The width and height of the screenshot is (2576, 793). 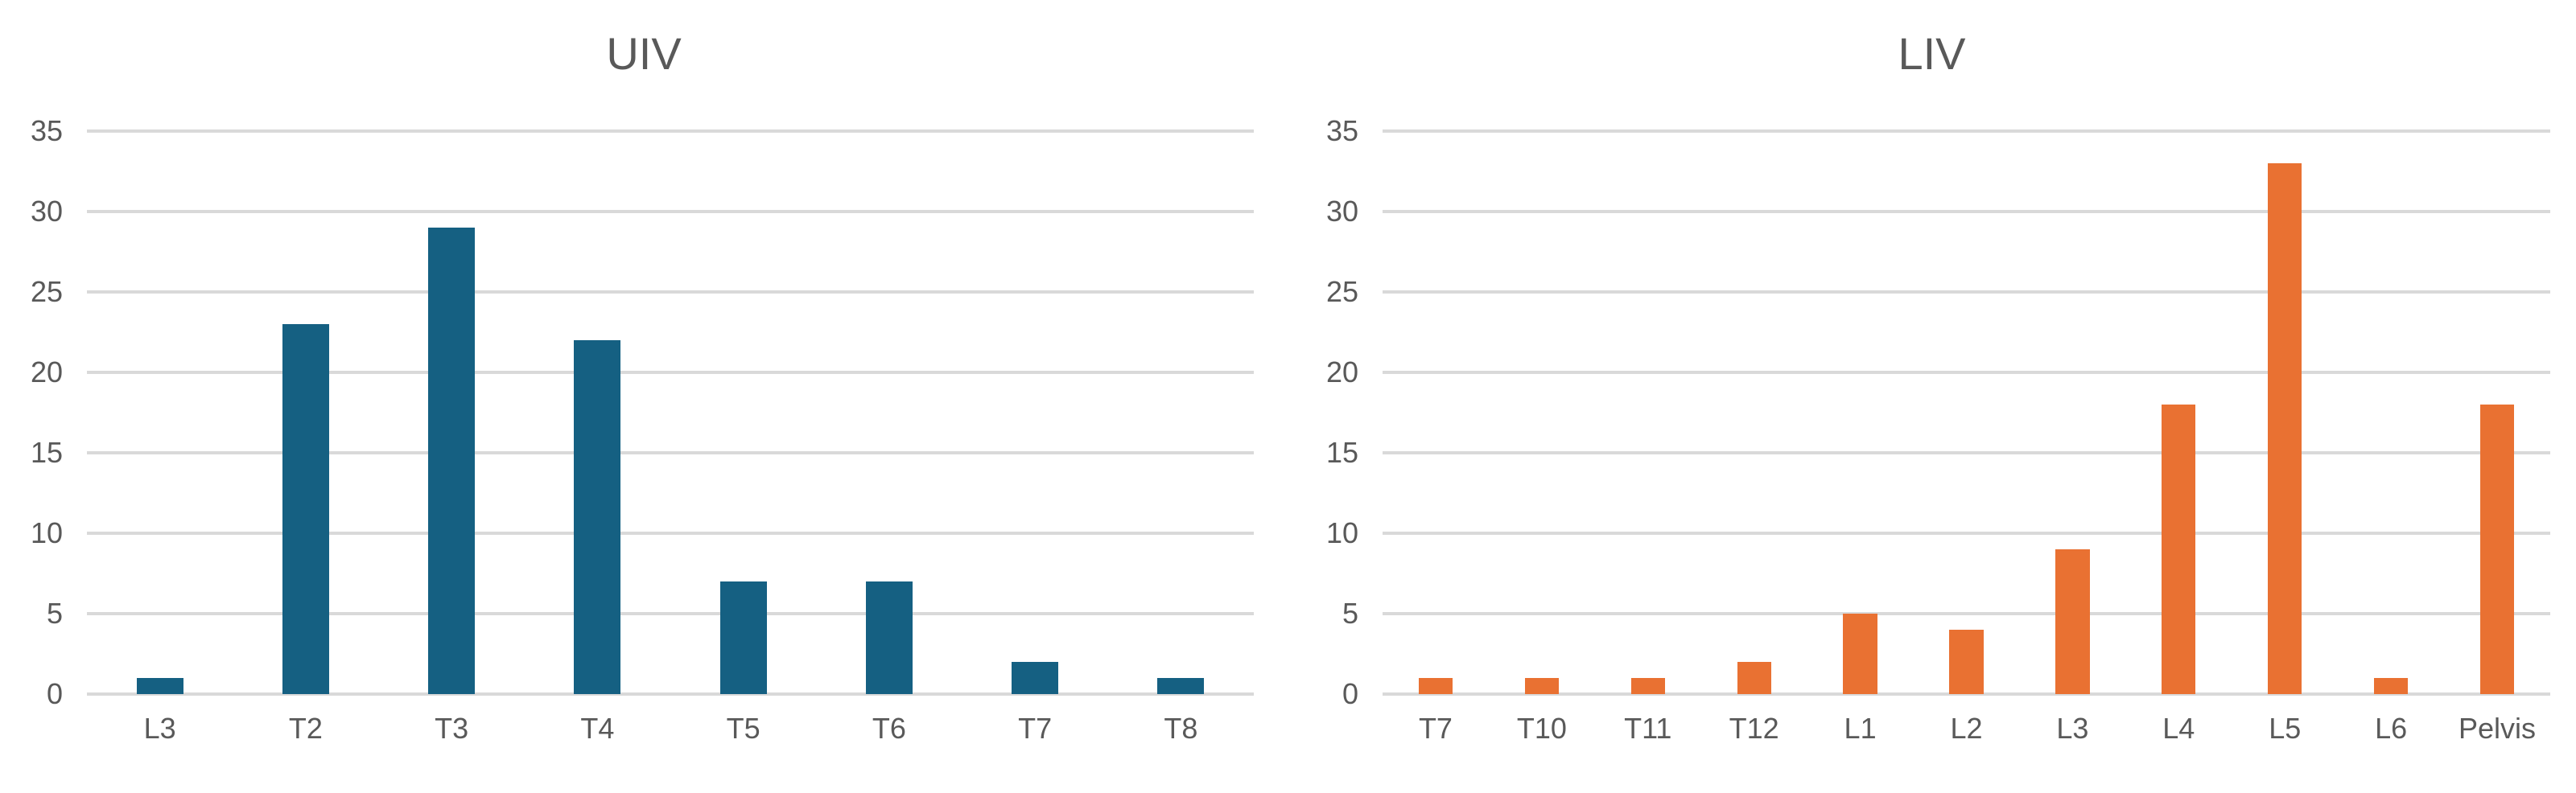 I want to click on bar-t12, so click(x=1754, y=678).